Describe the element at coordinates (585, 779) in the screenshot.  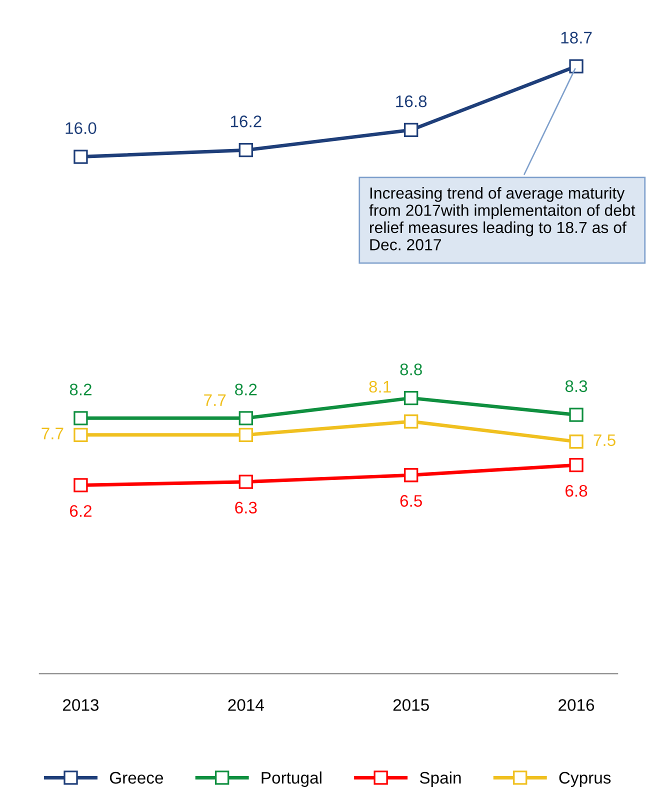
I see `legend-label: Cyprus` at that location.